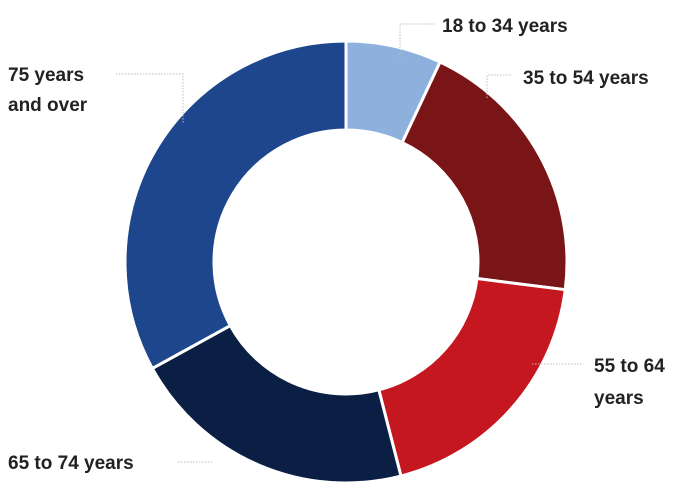  I want to click on label-35-to-54-years: 35 to 54 years, so click(586, 78).